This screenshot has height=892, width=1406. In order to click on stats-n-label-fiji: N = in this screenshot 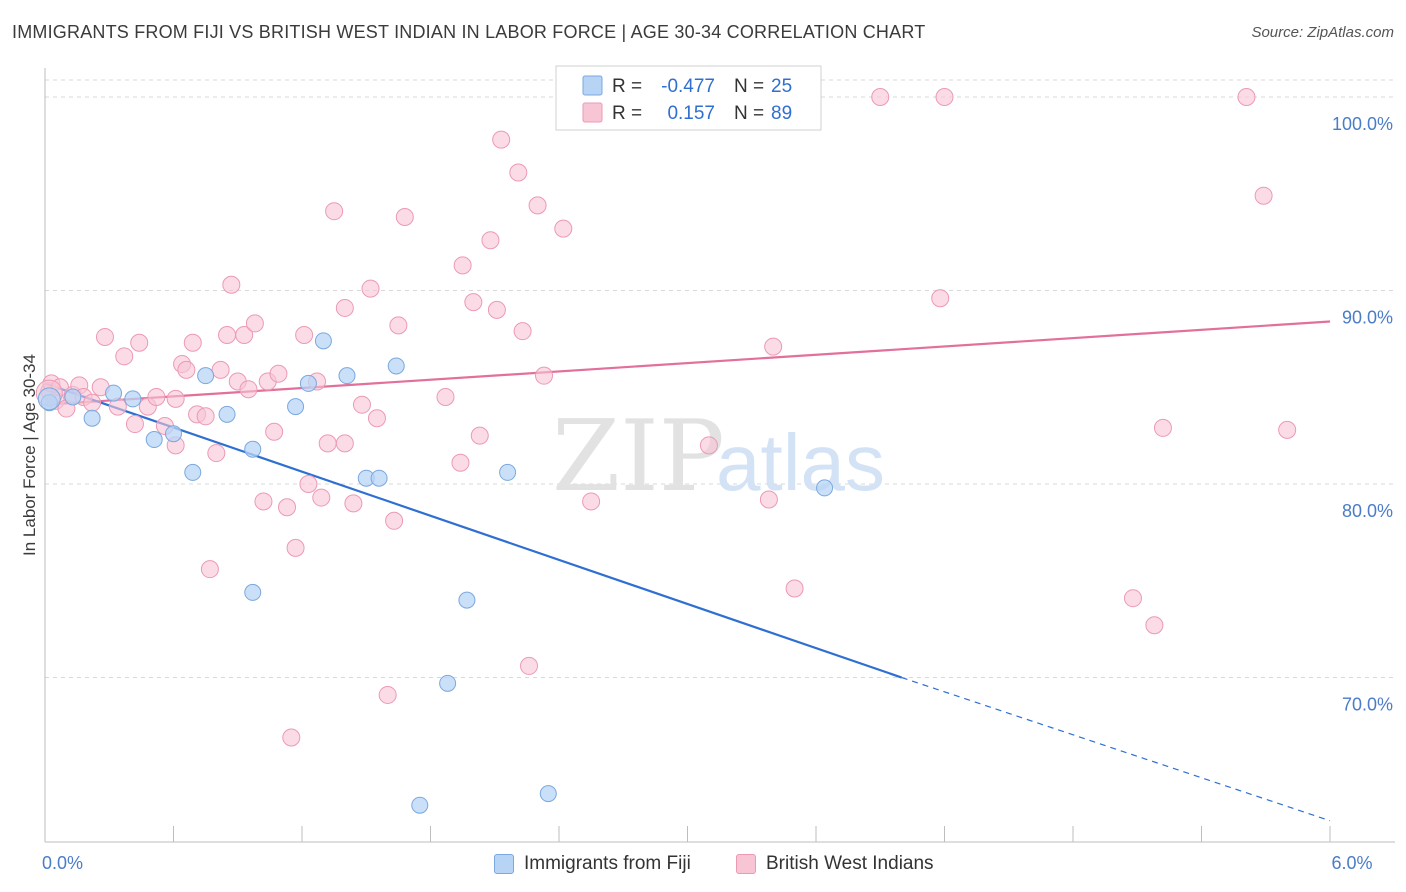, I will do `click(749, 86)`.